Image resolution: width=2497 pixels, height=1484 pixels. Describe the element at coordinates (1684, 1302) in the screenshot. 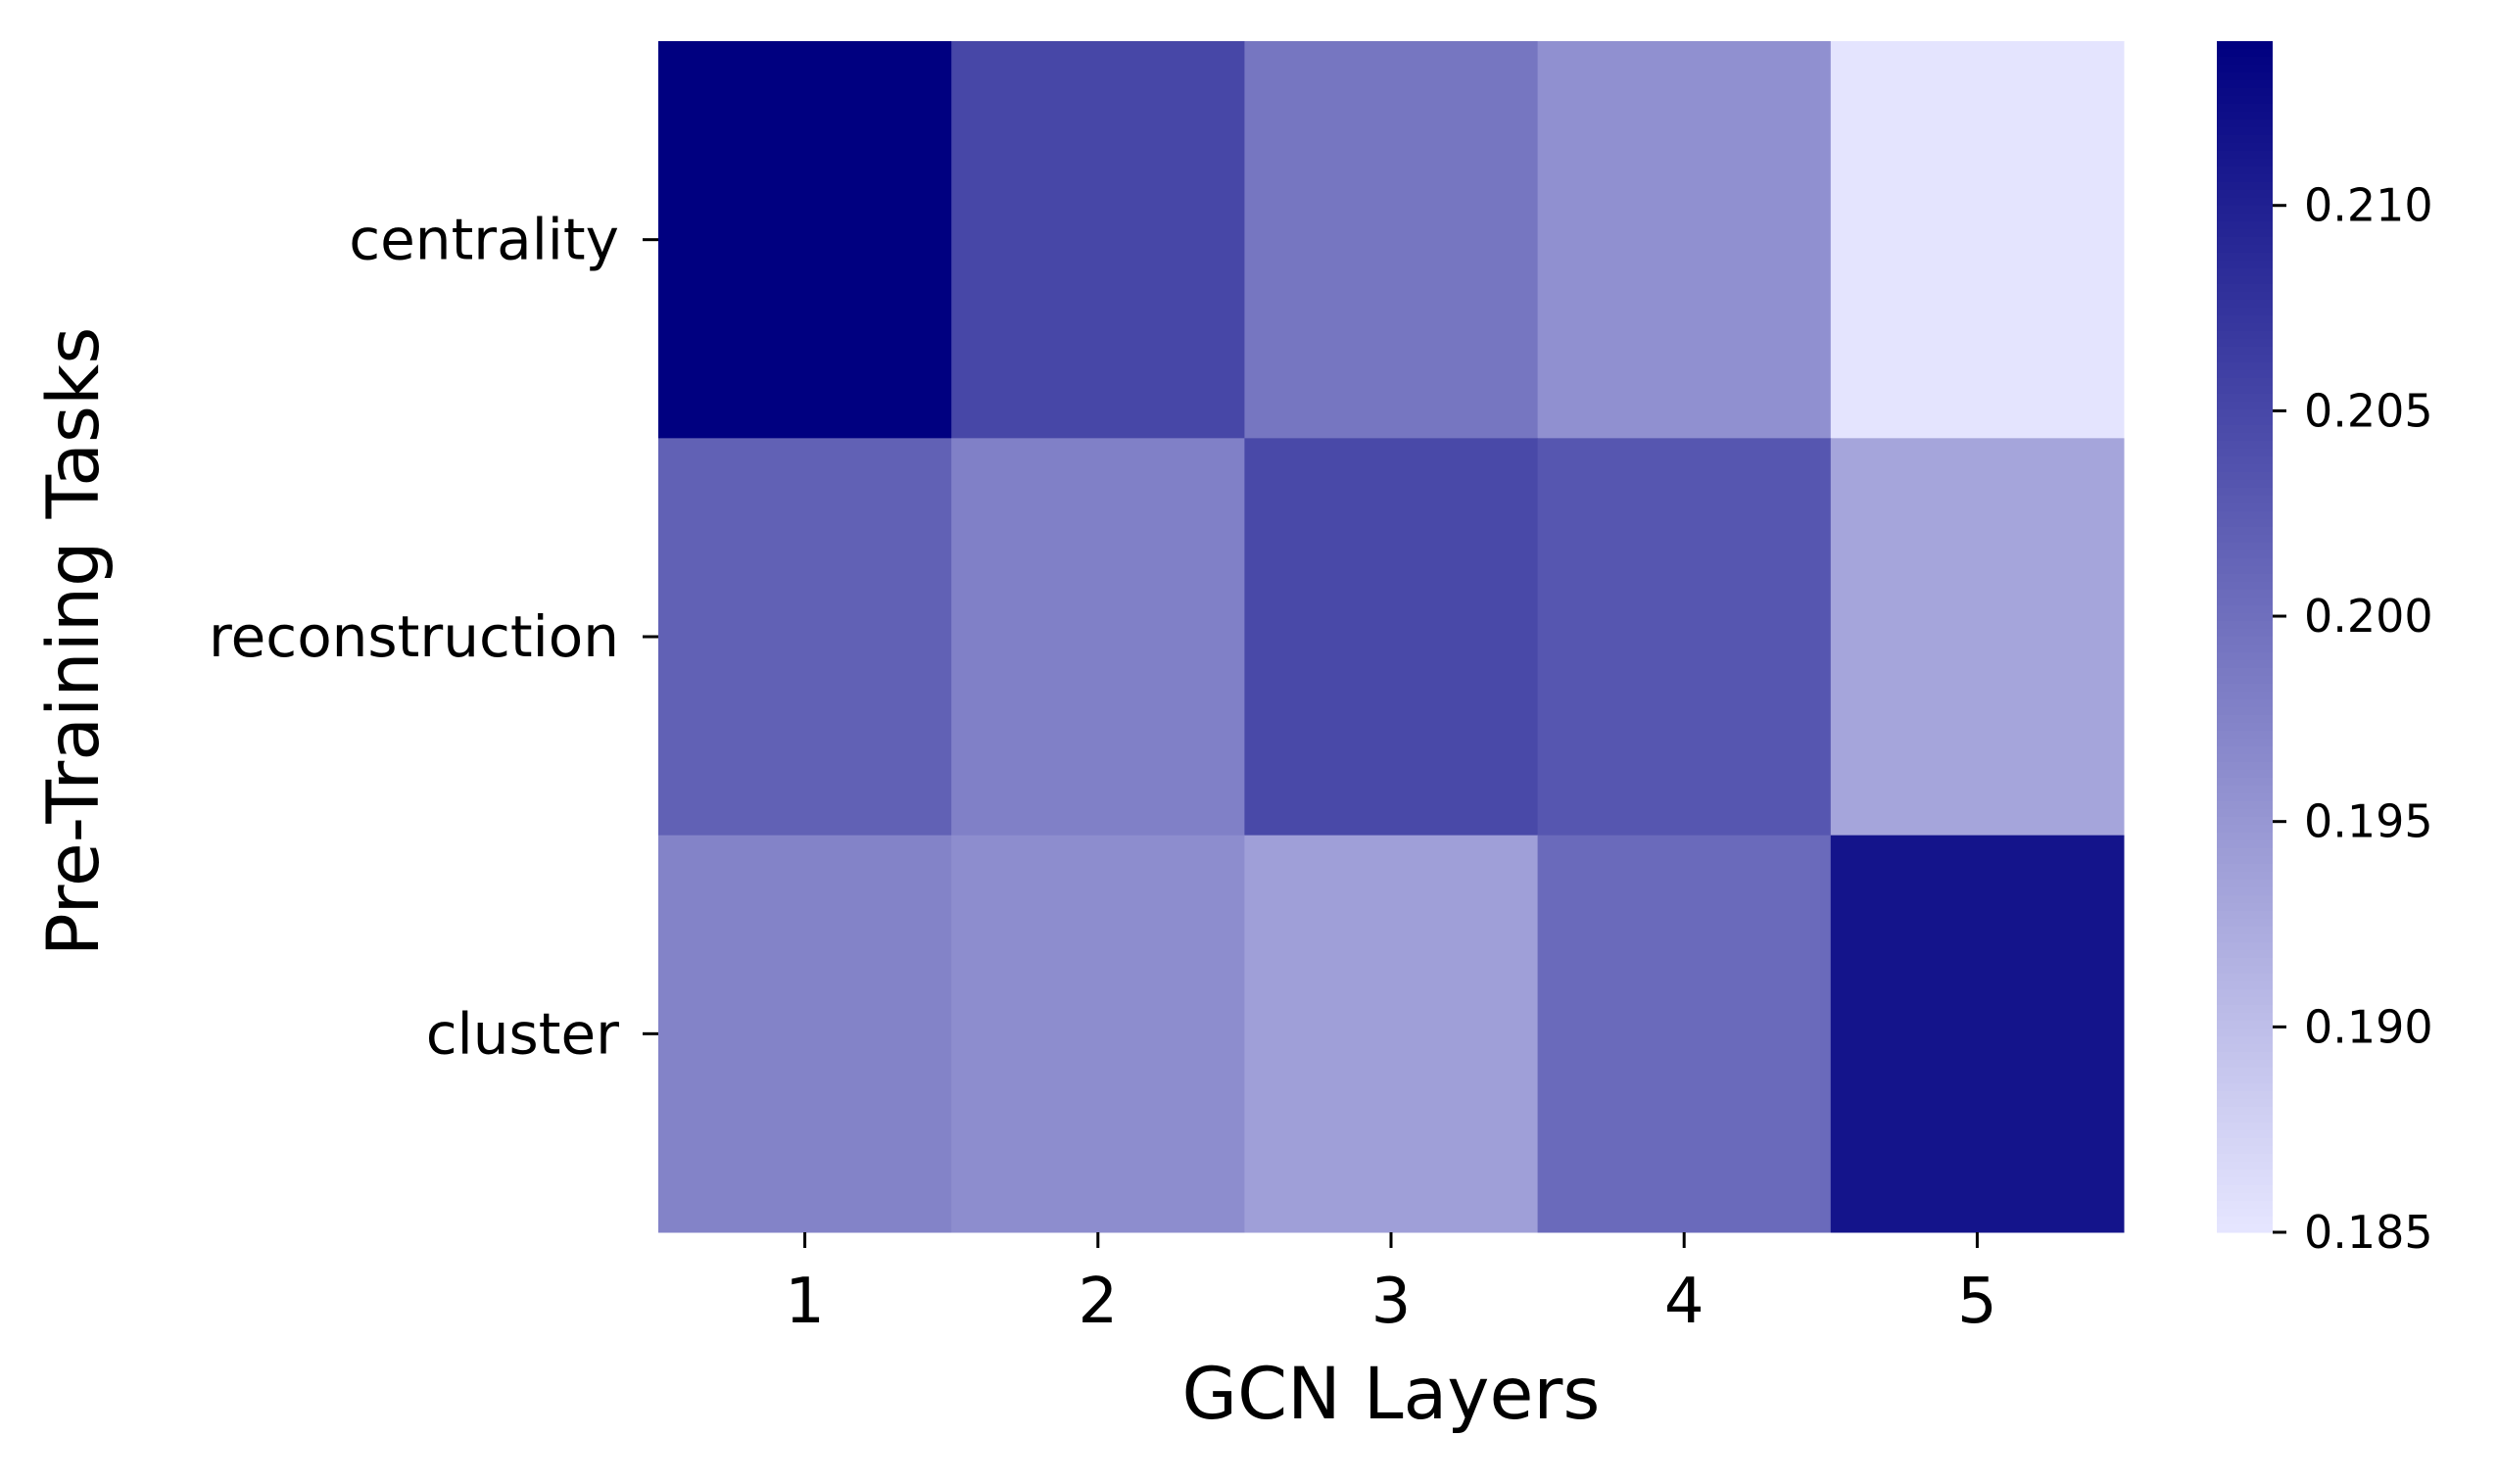

I see `x-tick-label: 4` at that location.